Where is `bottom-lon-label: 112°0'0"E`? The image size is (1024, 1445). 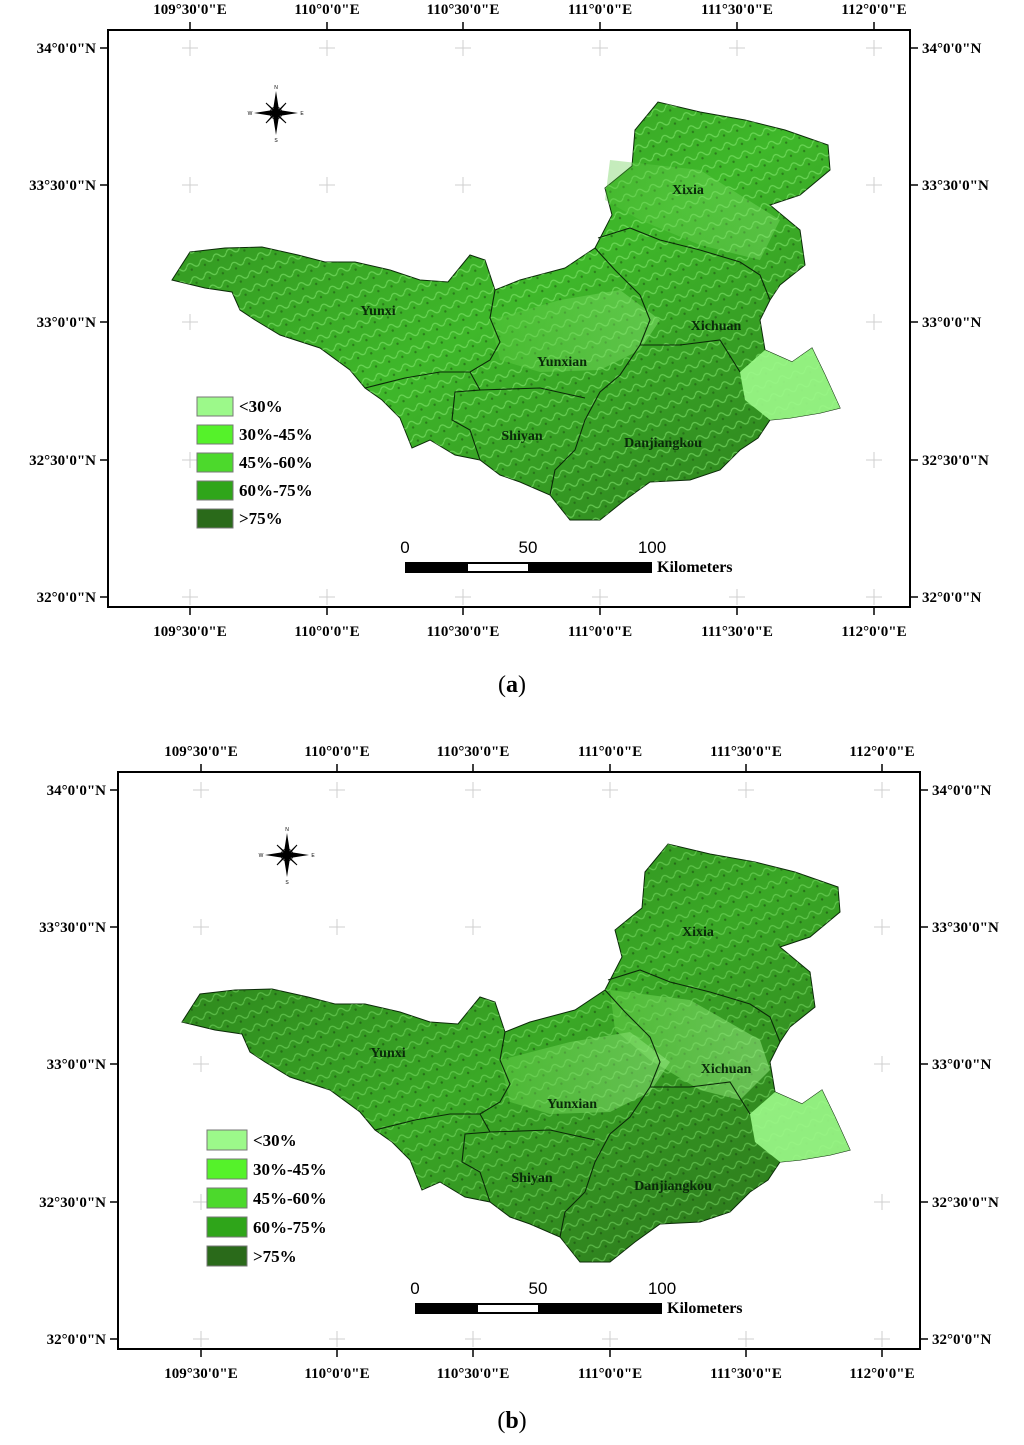 bottom-lon-label: 112°0'0"E is located at coordinates (873, 632).